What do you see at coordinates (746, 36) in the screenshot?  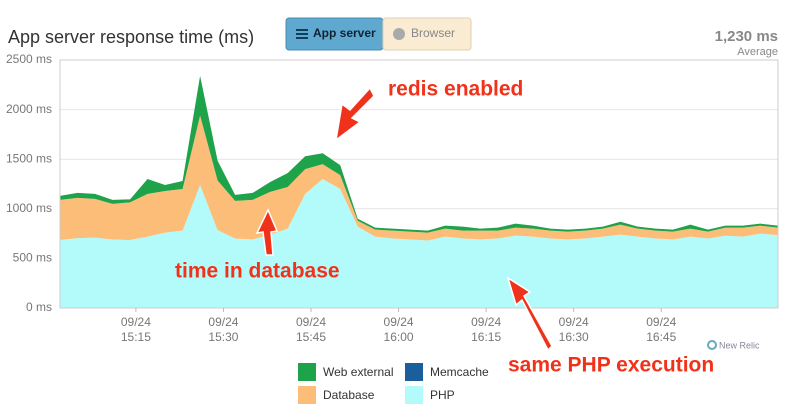 I see `summary-value: 1,230 ms` at bounding box center [746, 36].